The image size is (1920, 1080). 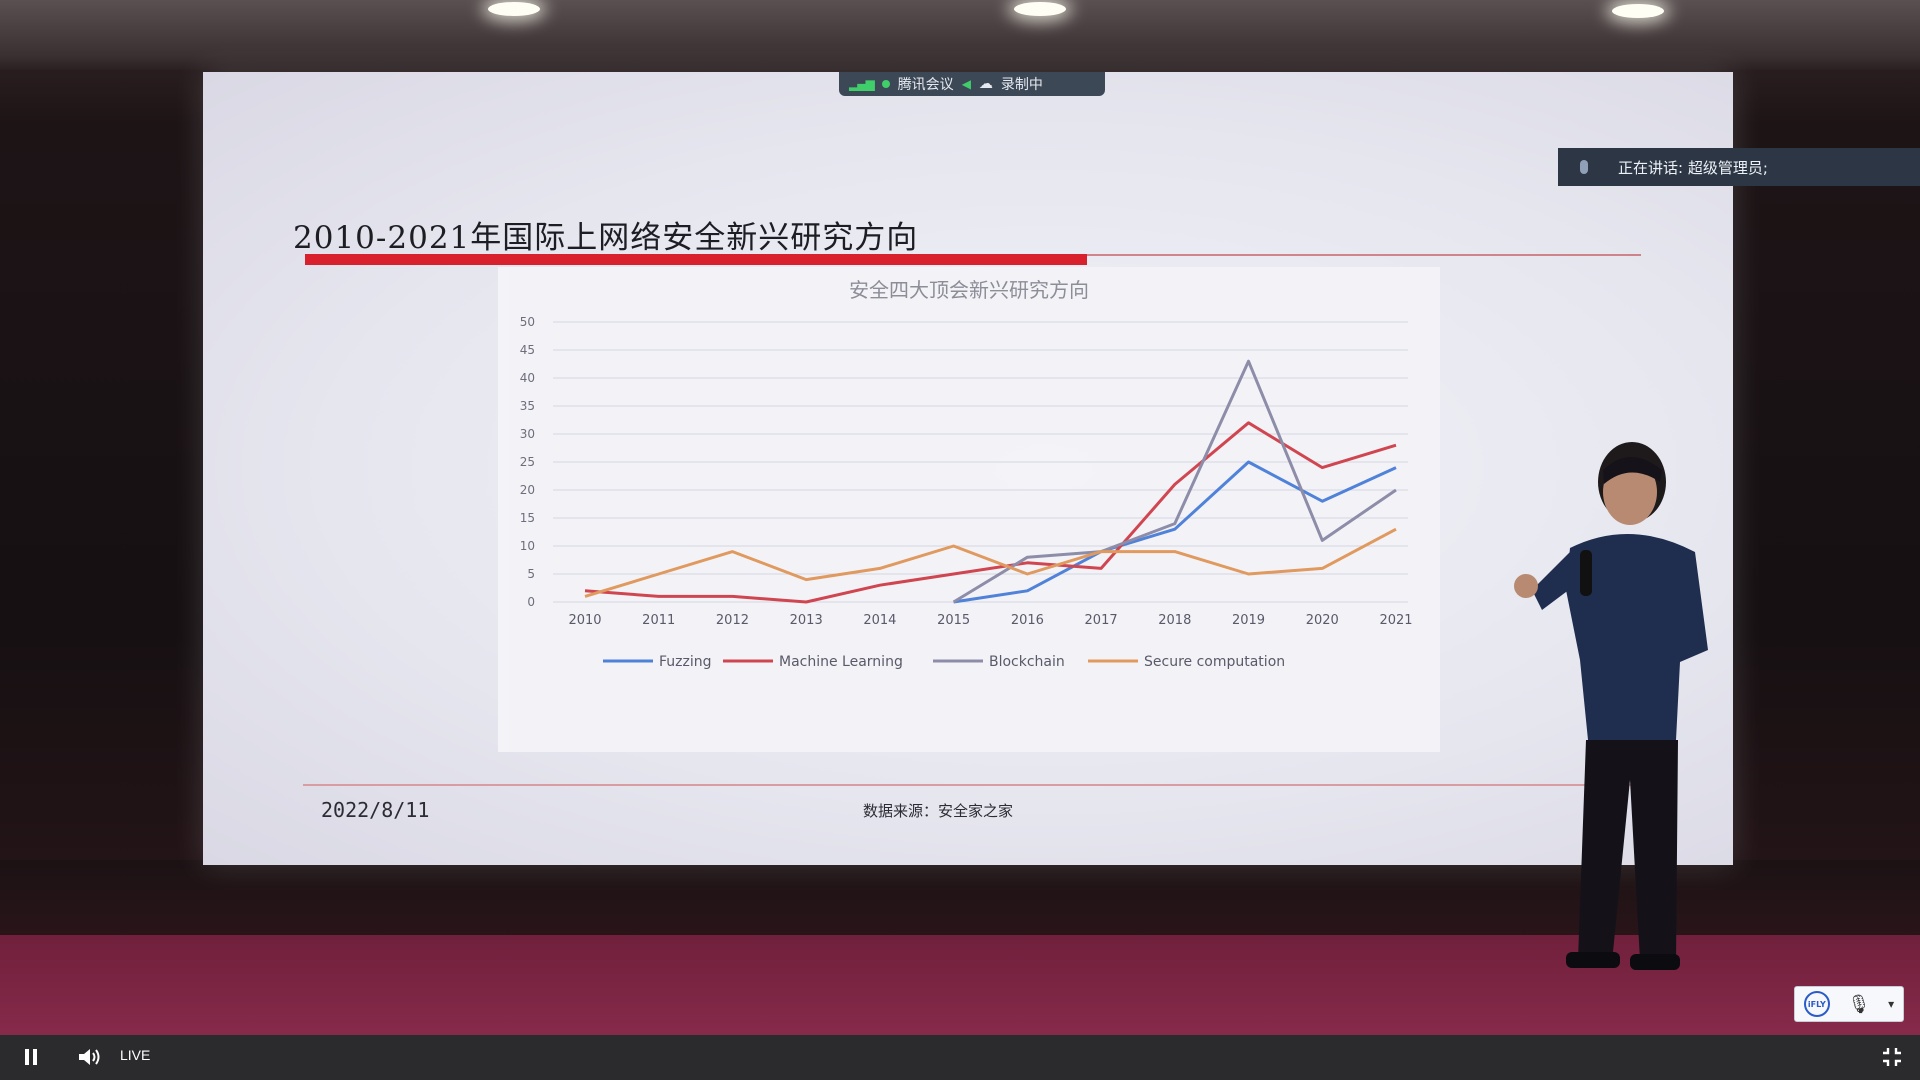 I want to click on y-tick-label: 0, so click(x=531, y=602).